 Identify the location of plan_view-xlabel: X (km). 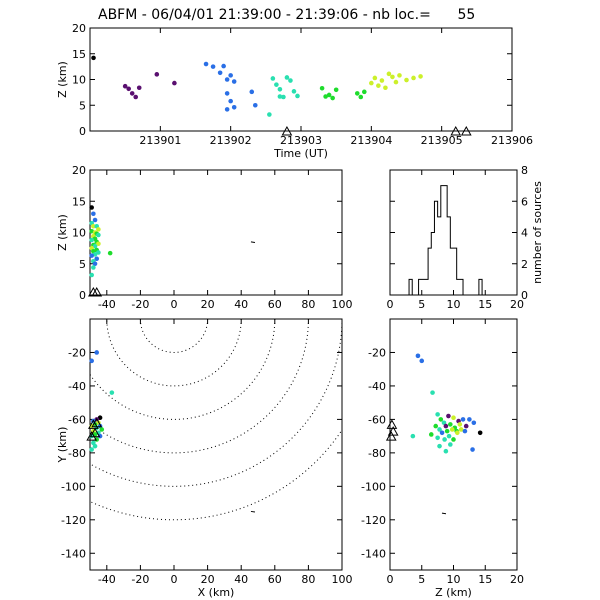
(216, 592).